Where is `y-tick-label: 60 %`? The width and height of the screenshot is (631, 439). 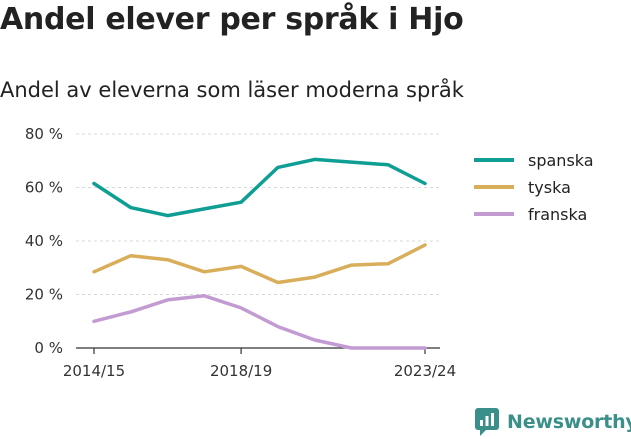
y-tick-label: 60 % is located at coordinates (44, 188).